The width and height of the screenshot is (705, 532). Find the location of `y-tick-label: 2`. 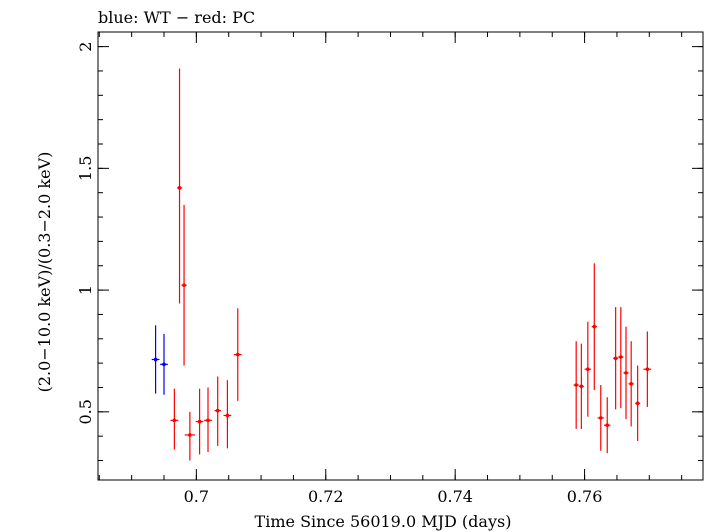

y-tick-label: 2 is located at coordinates (85, 47).